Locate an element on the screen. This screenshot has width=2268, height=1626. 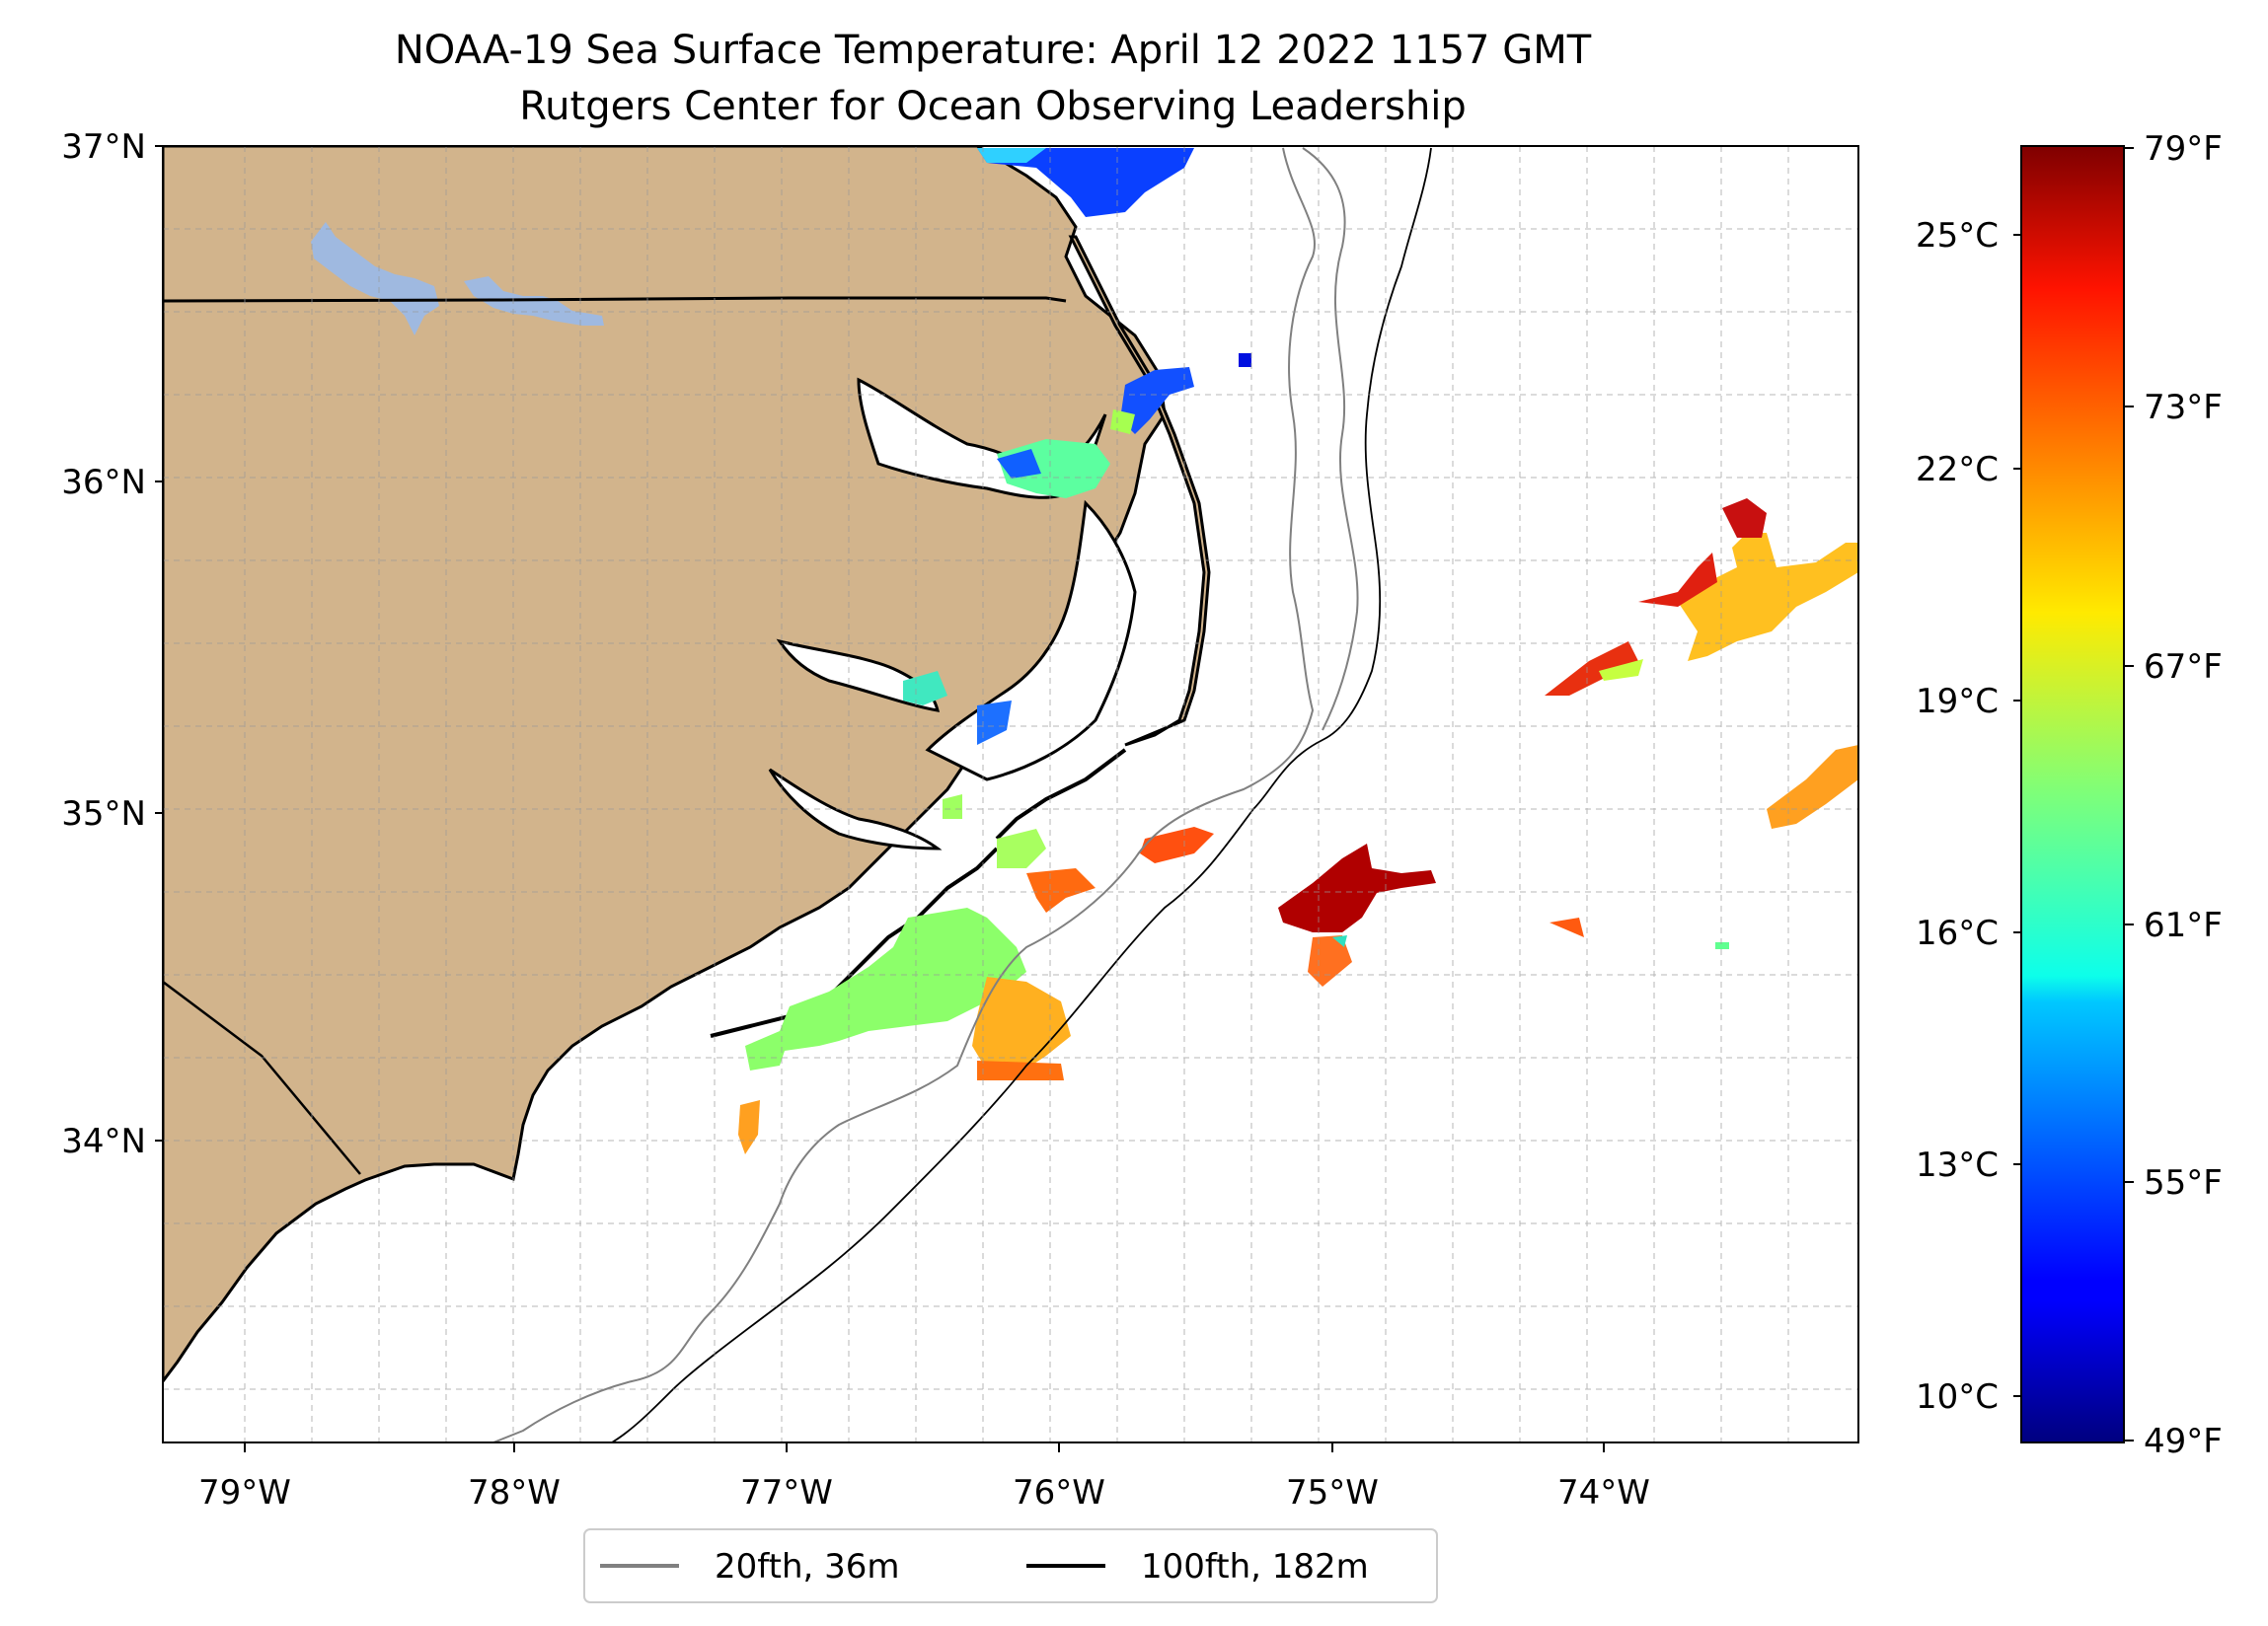
sst-patch-gulf-stream-small is located at coordinates (1339, 941).